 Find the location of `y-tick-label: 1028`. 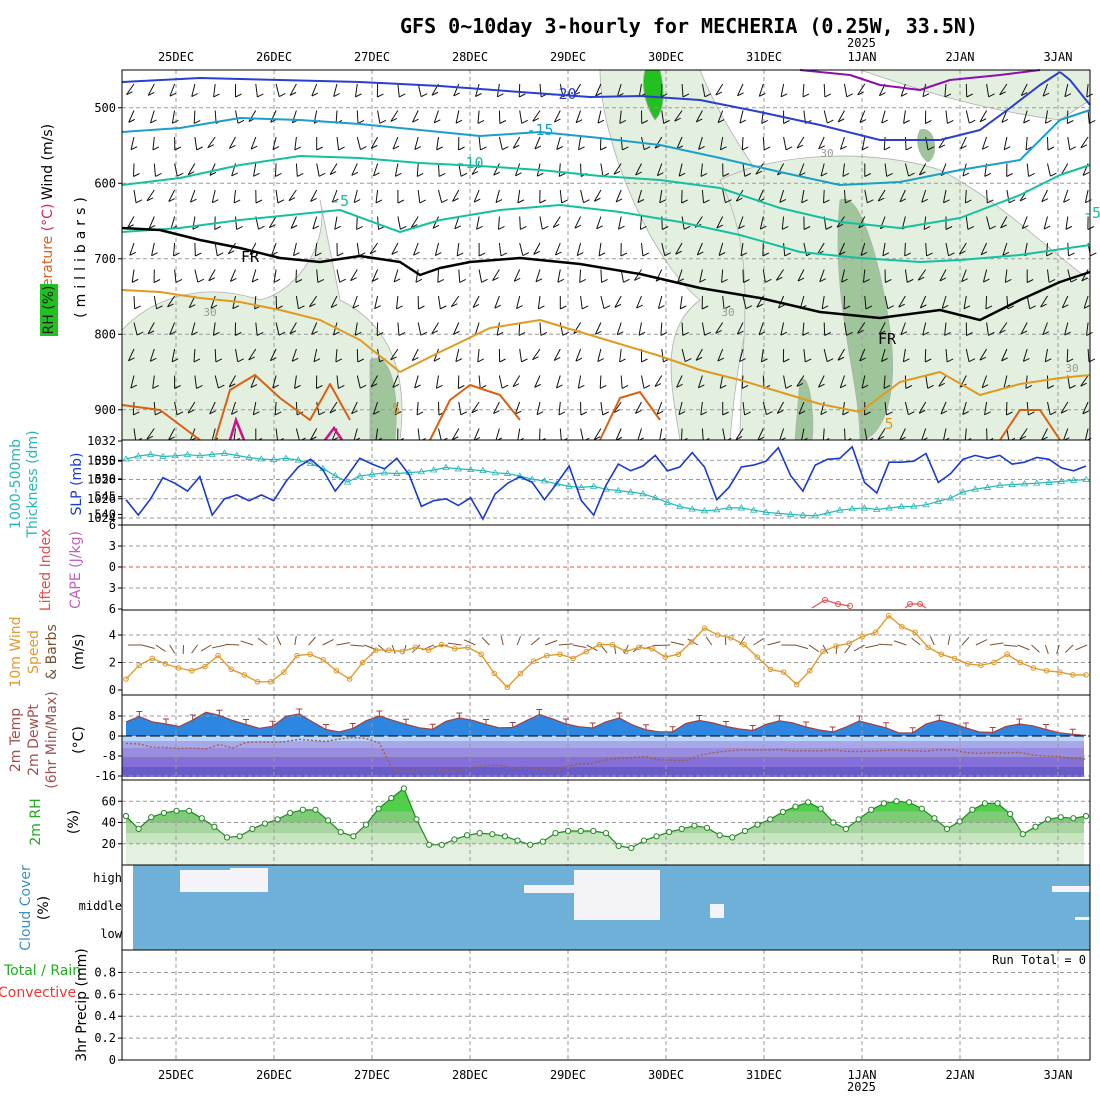

y-tick-label: 1028 is located at coordinates (101, 480).